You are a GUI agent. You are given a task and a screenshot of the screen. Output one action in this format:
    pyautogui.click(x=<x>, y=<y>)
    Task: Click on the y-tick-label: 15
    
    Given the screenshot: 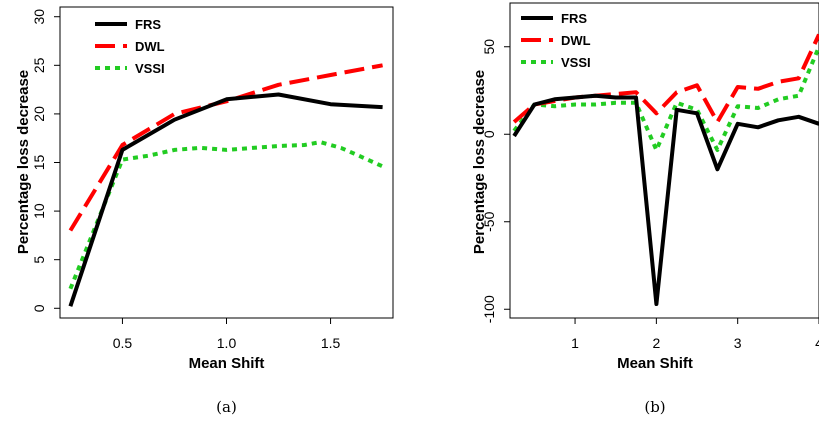 What is the action you would take?
    pyautogui.click(x=39, y=163)
    